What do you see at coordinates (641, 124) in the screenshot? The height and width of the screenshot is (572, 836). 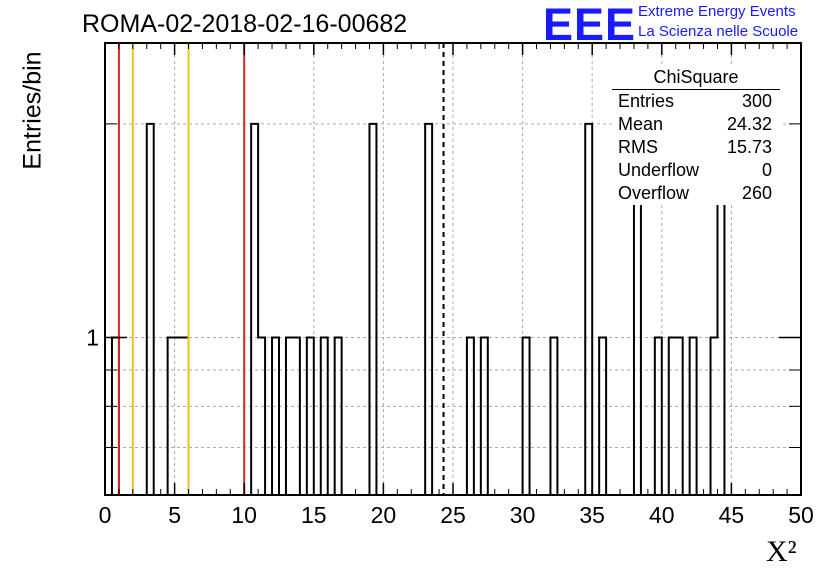 I see `stats-label: Mean` at bounding box center [641, 124].